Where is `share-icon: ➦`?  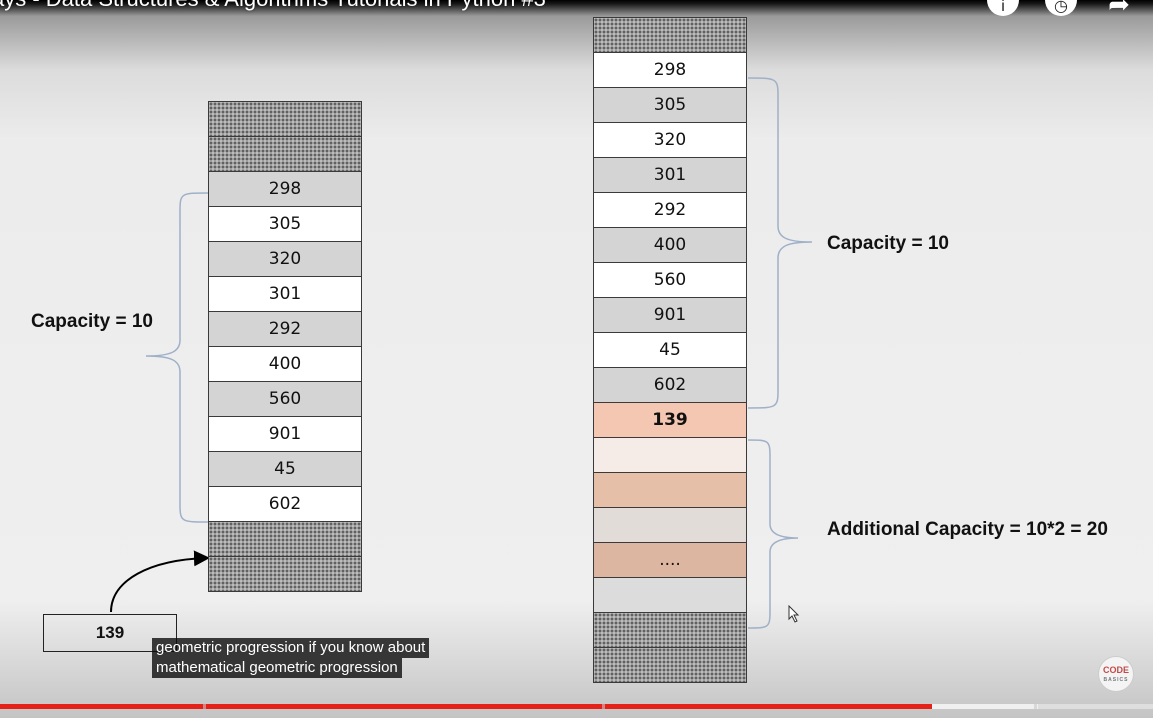
share-icon: ➦ is located at coordinates (1119, 9).